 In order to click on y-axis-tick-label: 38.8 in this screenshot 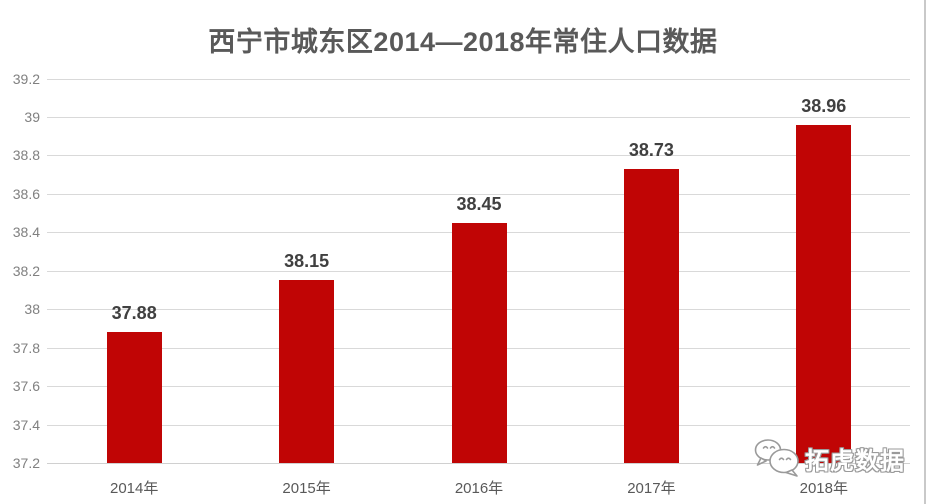, I will do `click(26, 155)`.